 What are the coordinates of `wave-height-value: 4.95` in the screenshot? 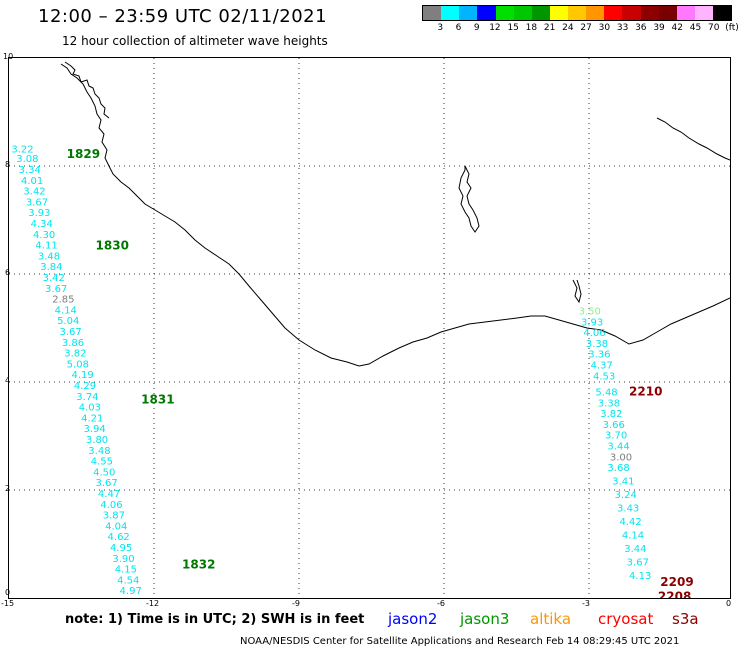 It's located at (121, 548).